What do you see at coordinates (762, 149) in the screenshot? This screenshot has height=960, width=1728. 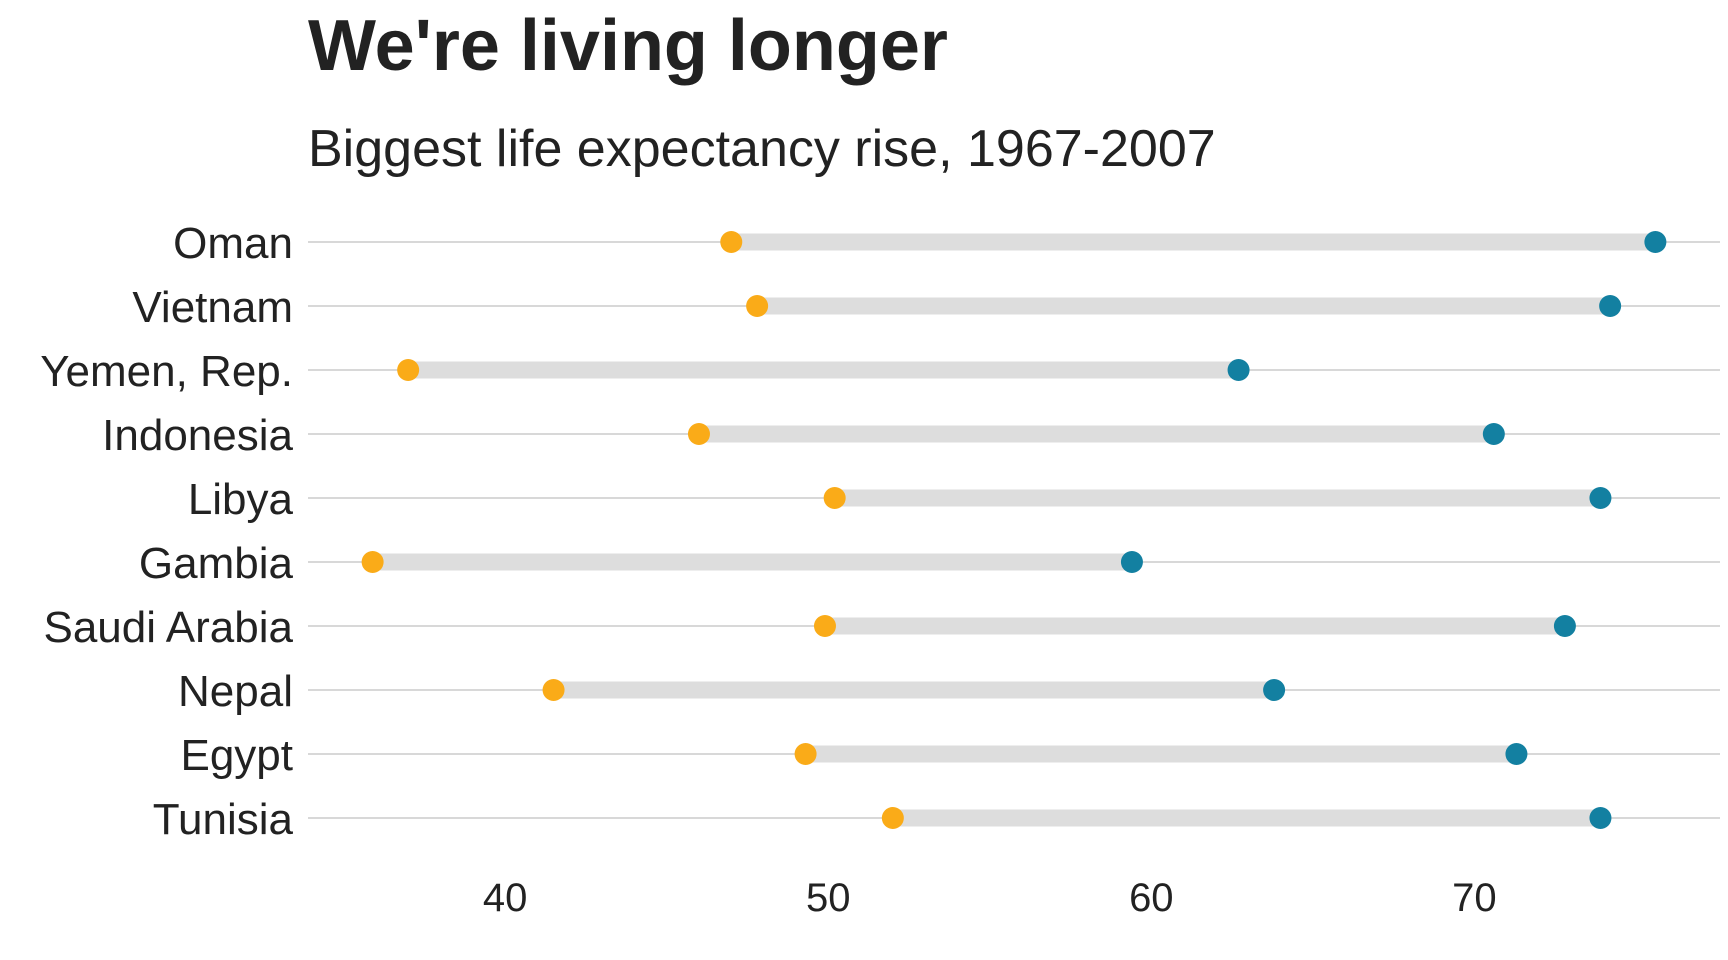 I see `chart-subtitle: Biggest life expectancy rise, 1967-2007` at bounding box center [762, 149].